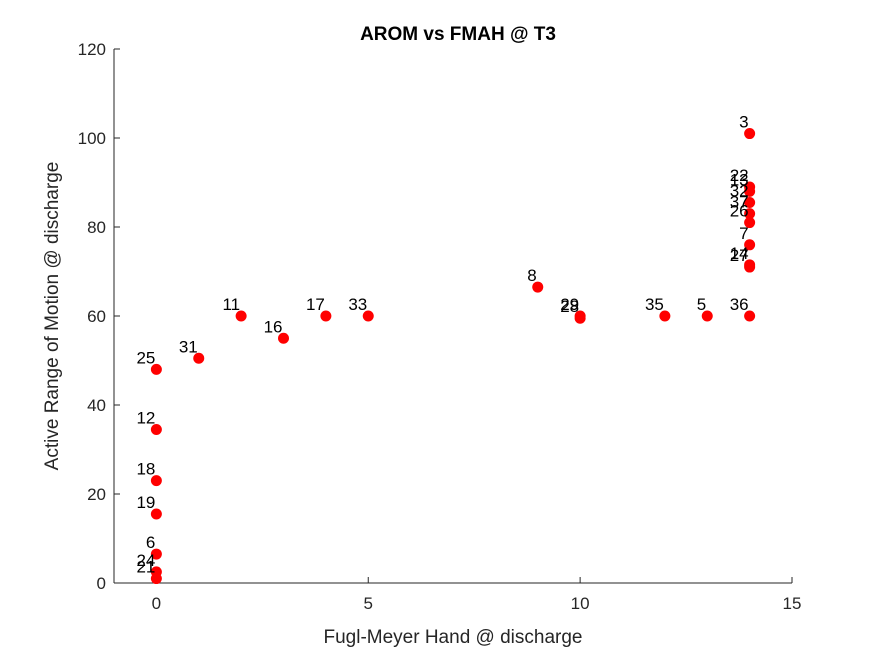 The image size is (875, 656). I want to click on data-point-label: 29, so click(569, 304).